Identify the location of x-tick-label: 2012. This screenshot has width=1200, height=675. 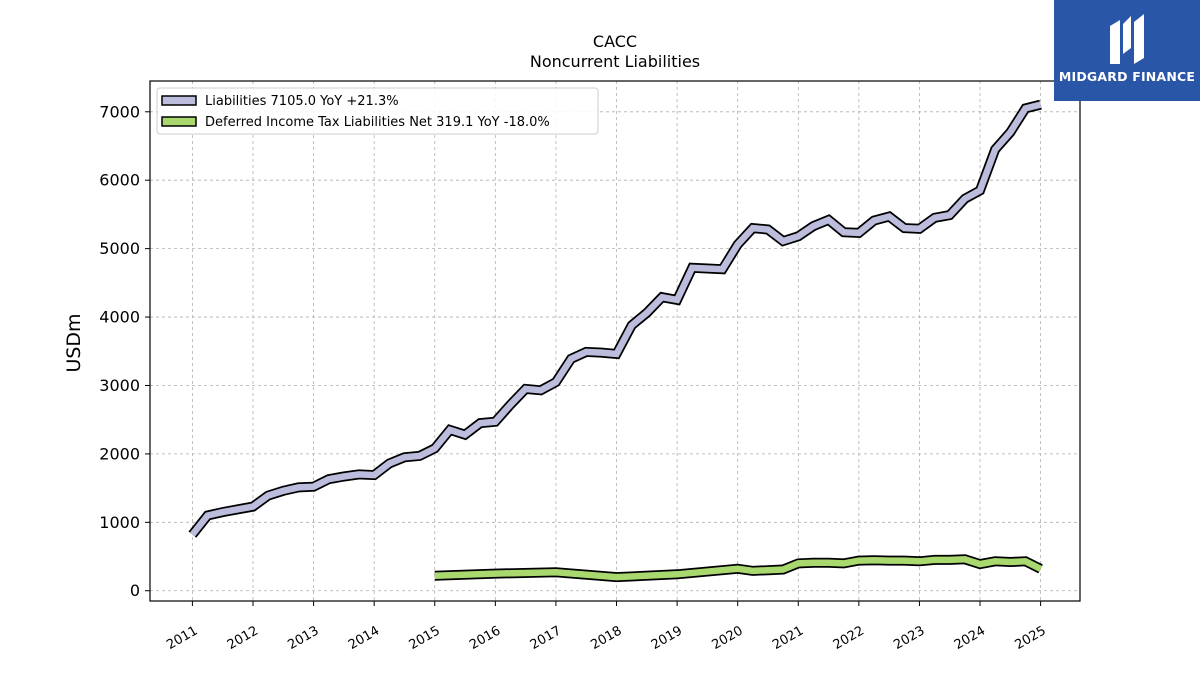
(243, 638).